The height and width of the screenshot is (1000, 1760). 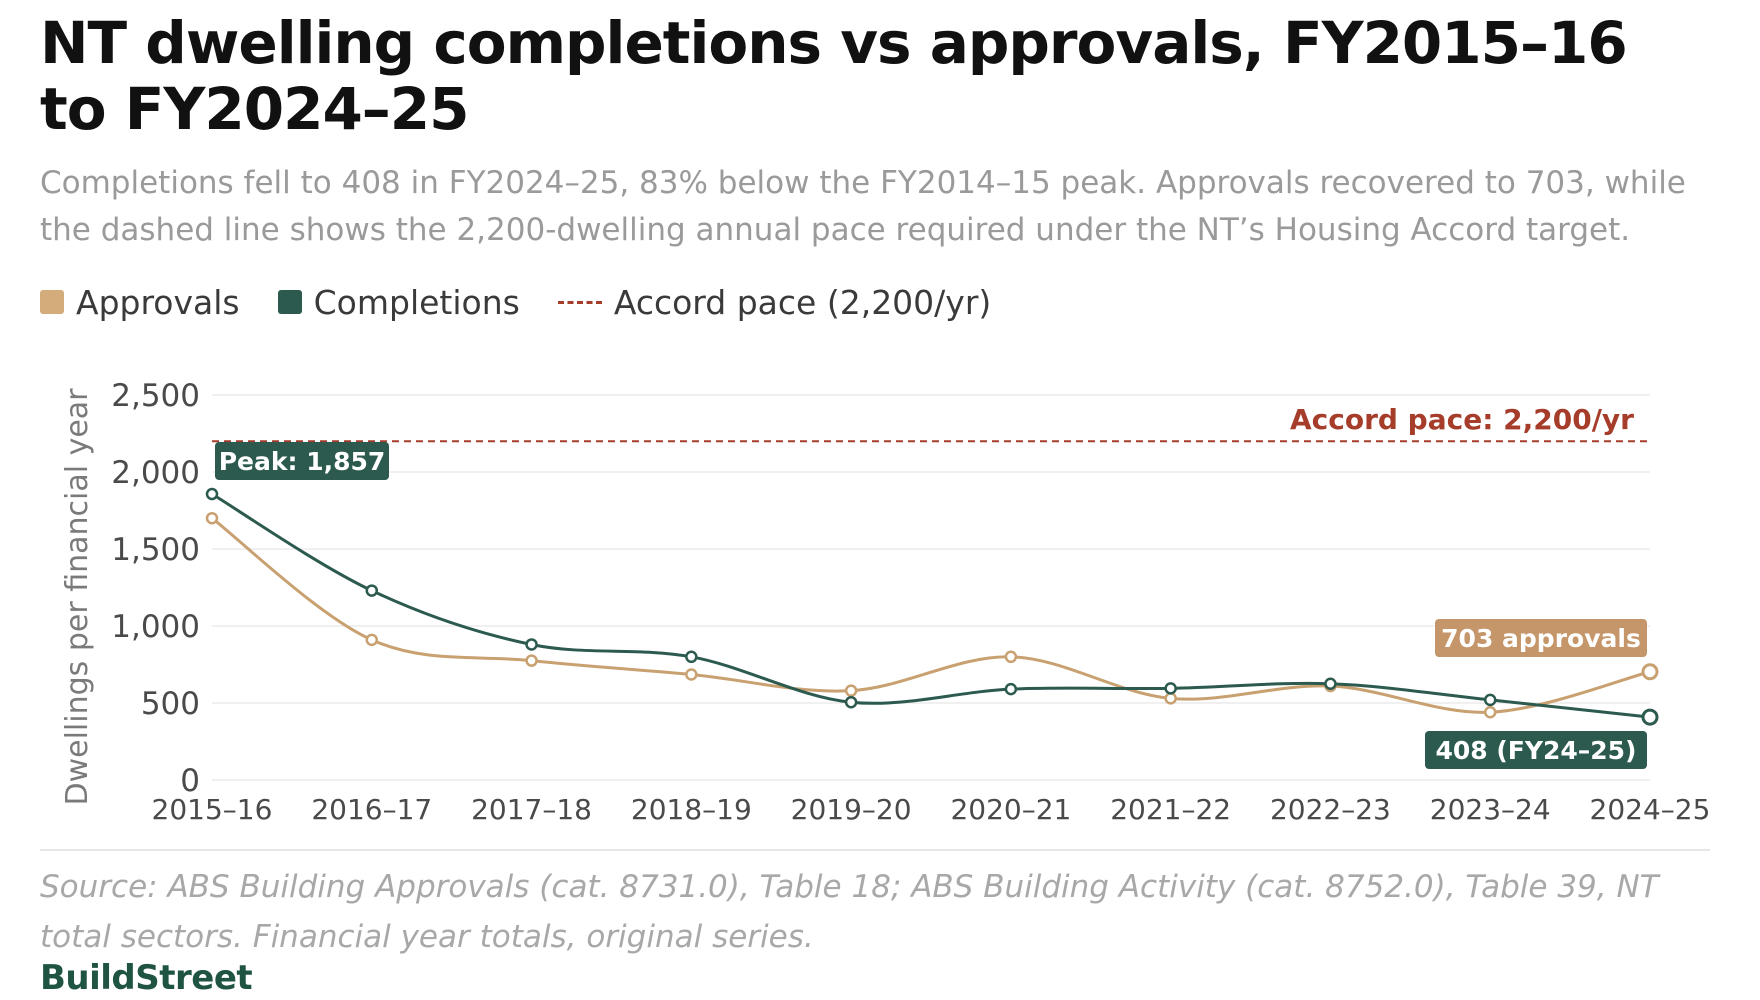 I want to click on accord-pace-label: Accord pace: 2,200/yr, so click(x=1462, y=419).